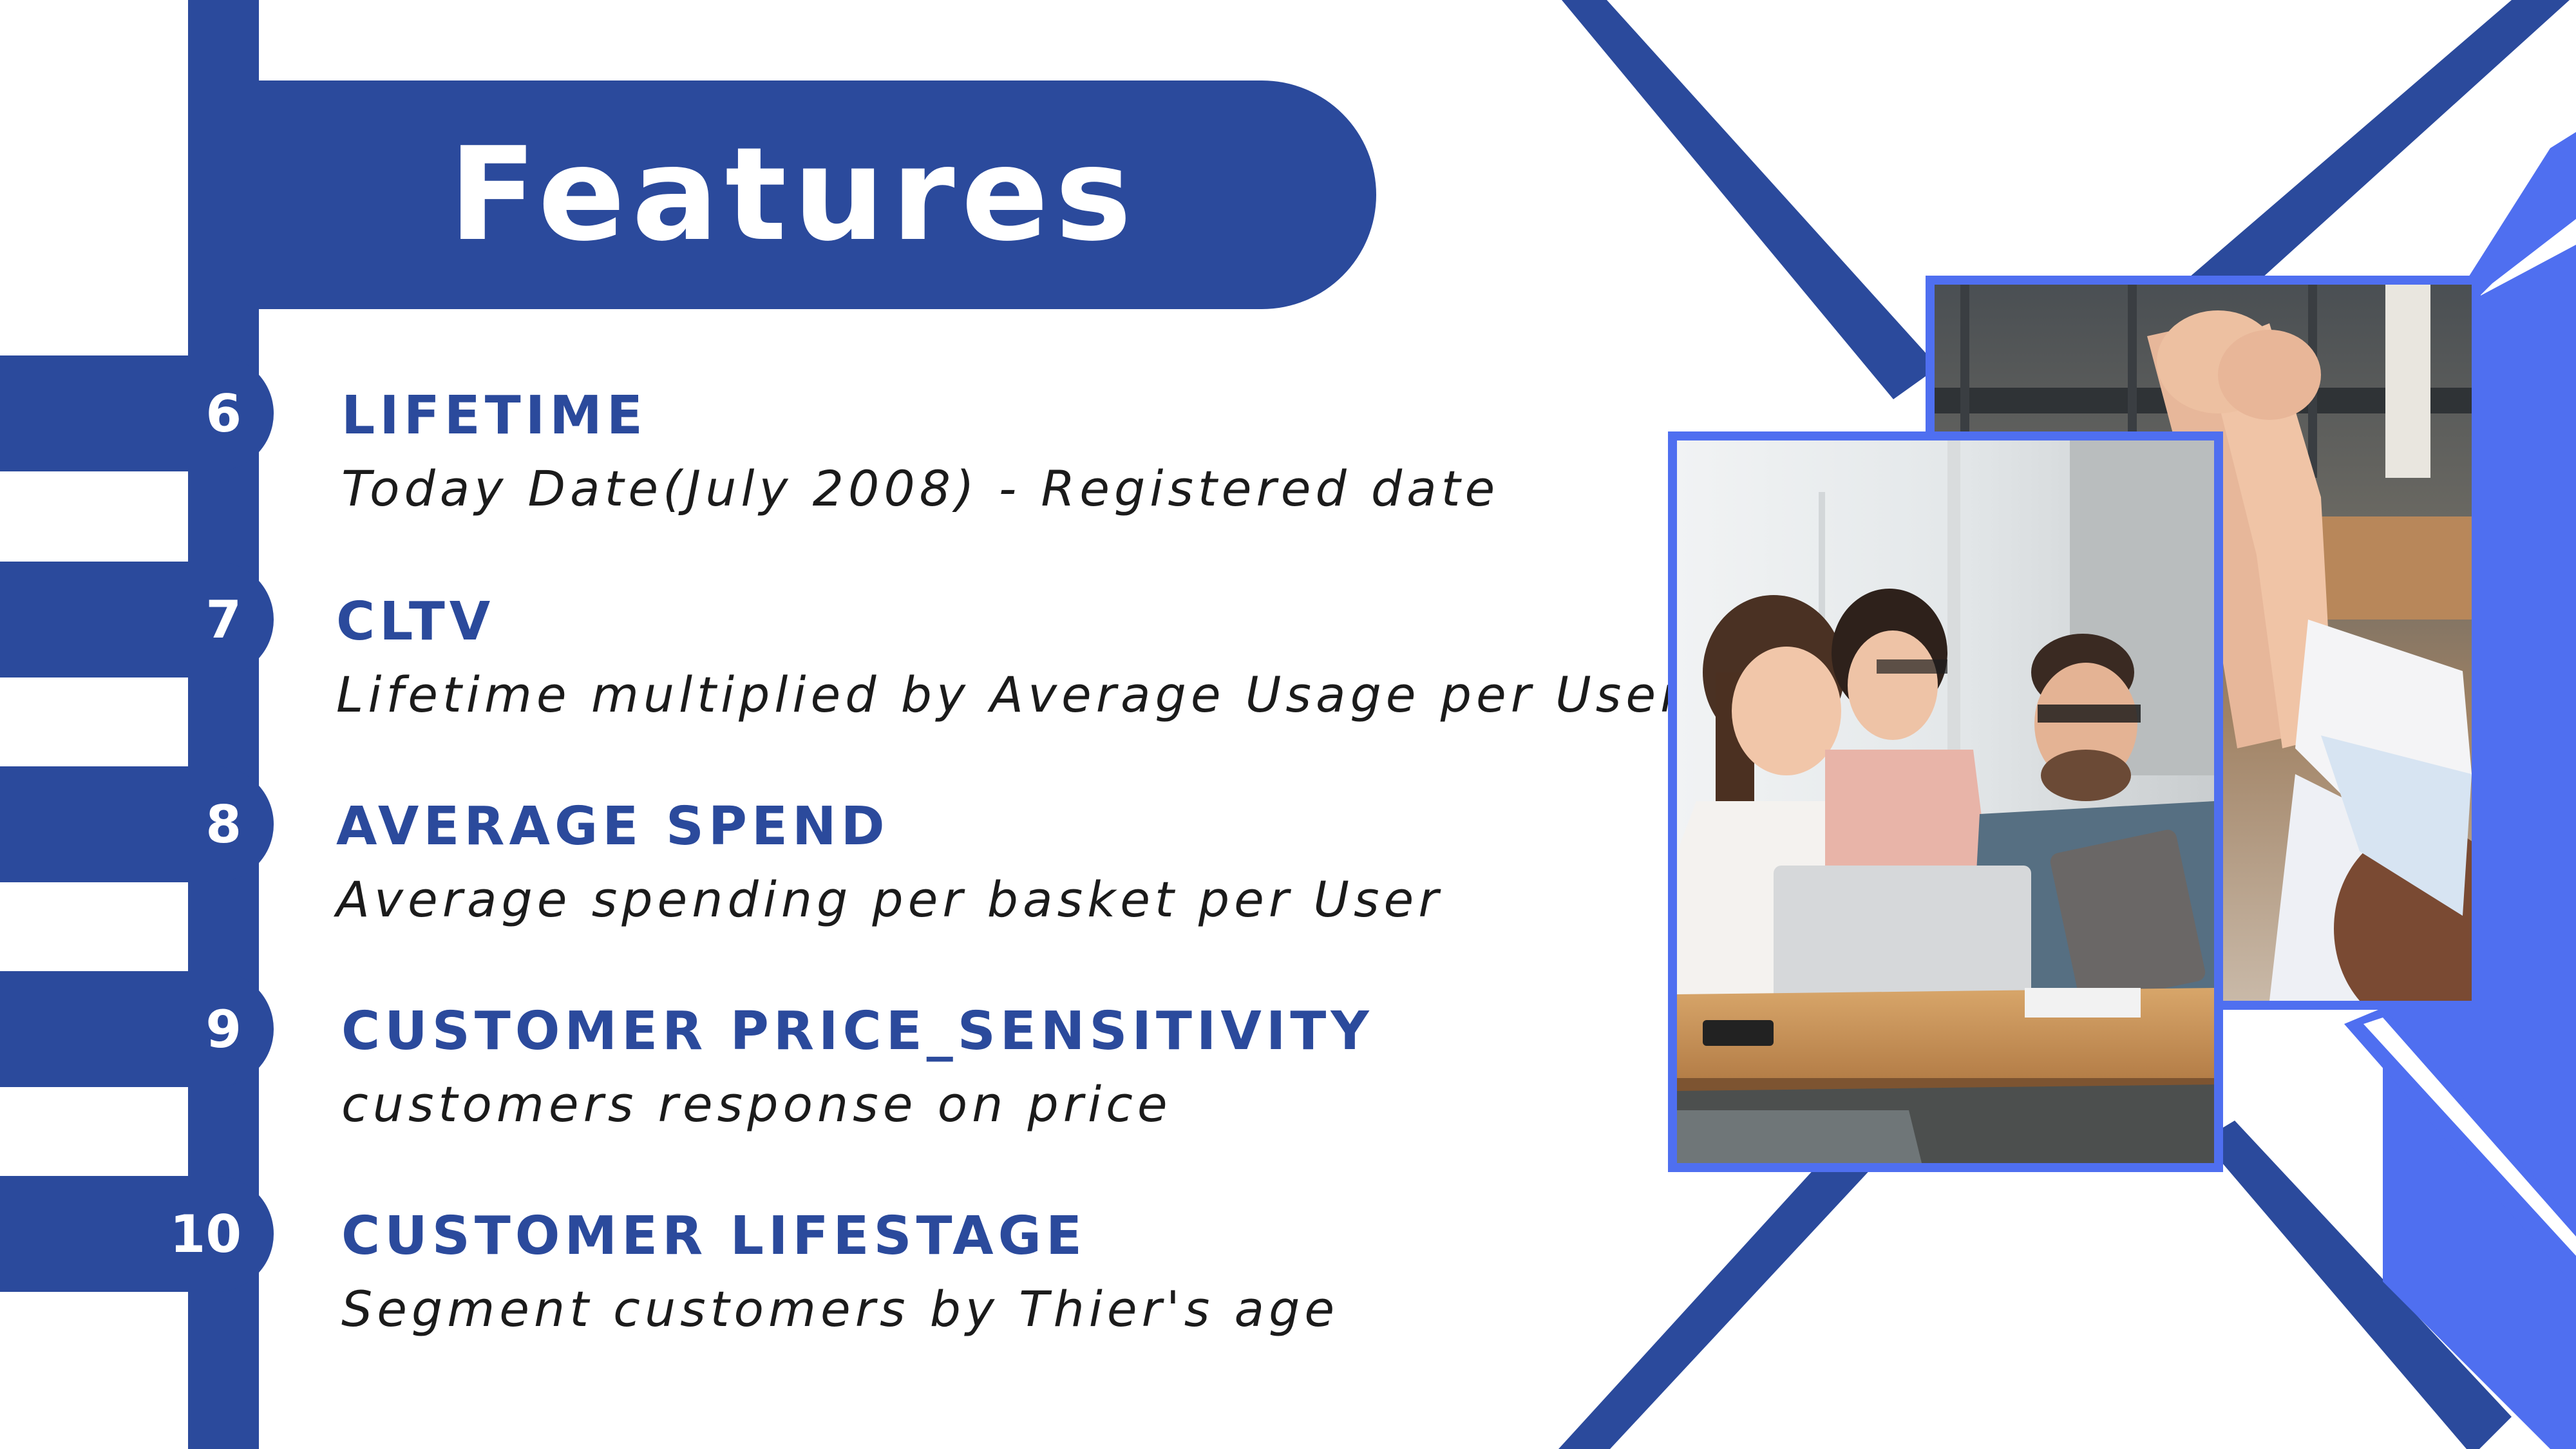 This screenshot has height=1449, width=2576. I want to click on feature-title: AVERAGE SPEND, so click(612, 826).